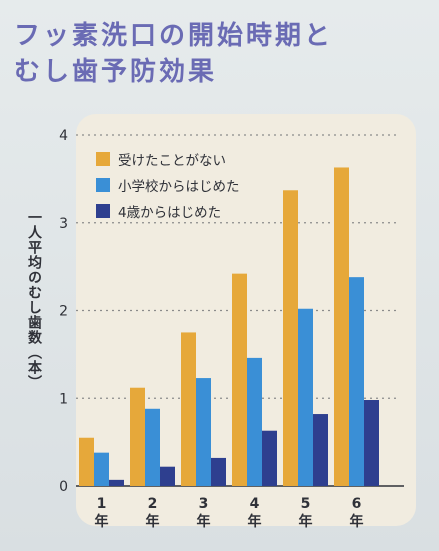  Describe the element at coordinates (63, 487) in the screenshot. I see `y-tick-label-0: 0` at that location.